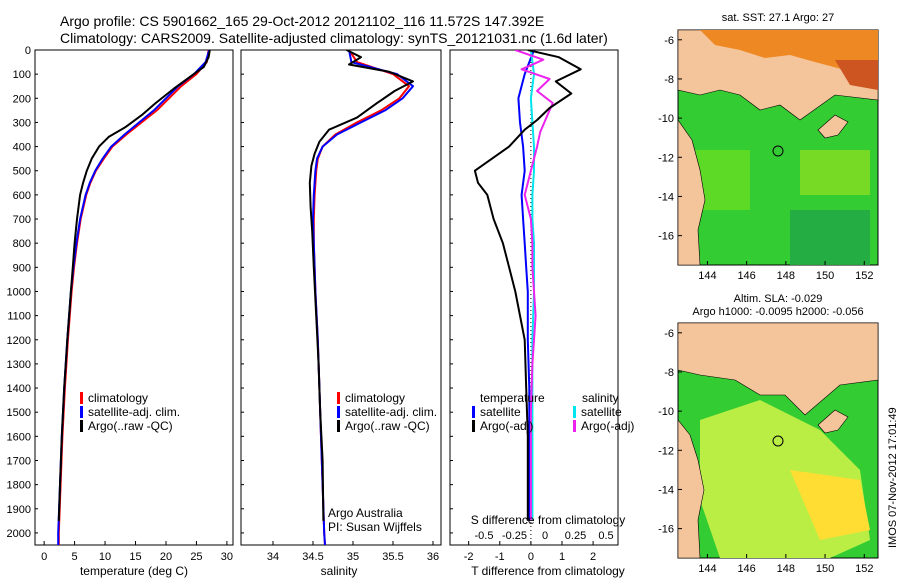 This screenshot has width=900, height=580. Describe the element at coordinates (19, 437) in the screenshot. I see `depth-tick-label: 1600` at that location.